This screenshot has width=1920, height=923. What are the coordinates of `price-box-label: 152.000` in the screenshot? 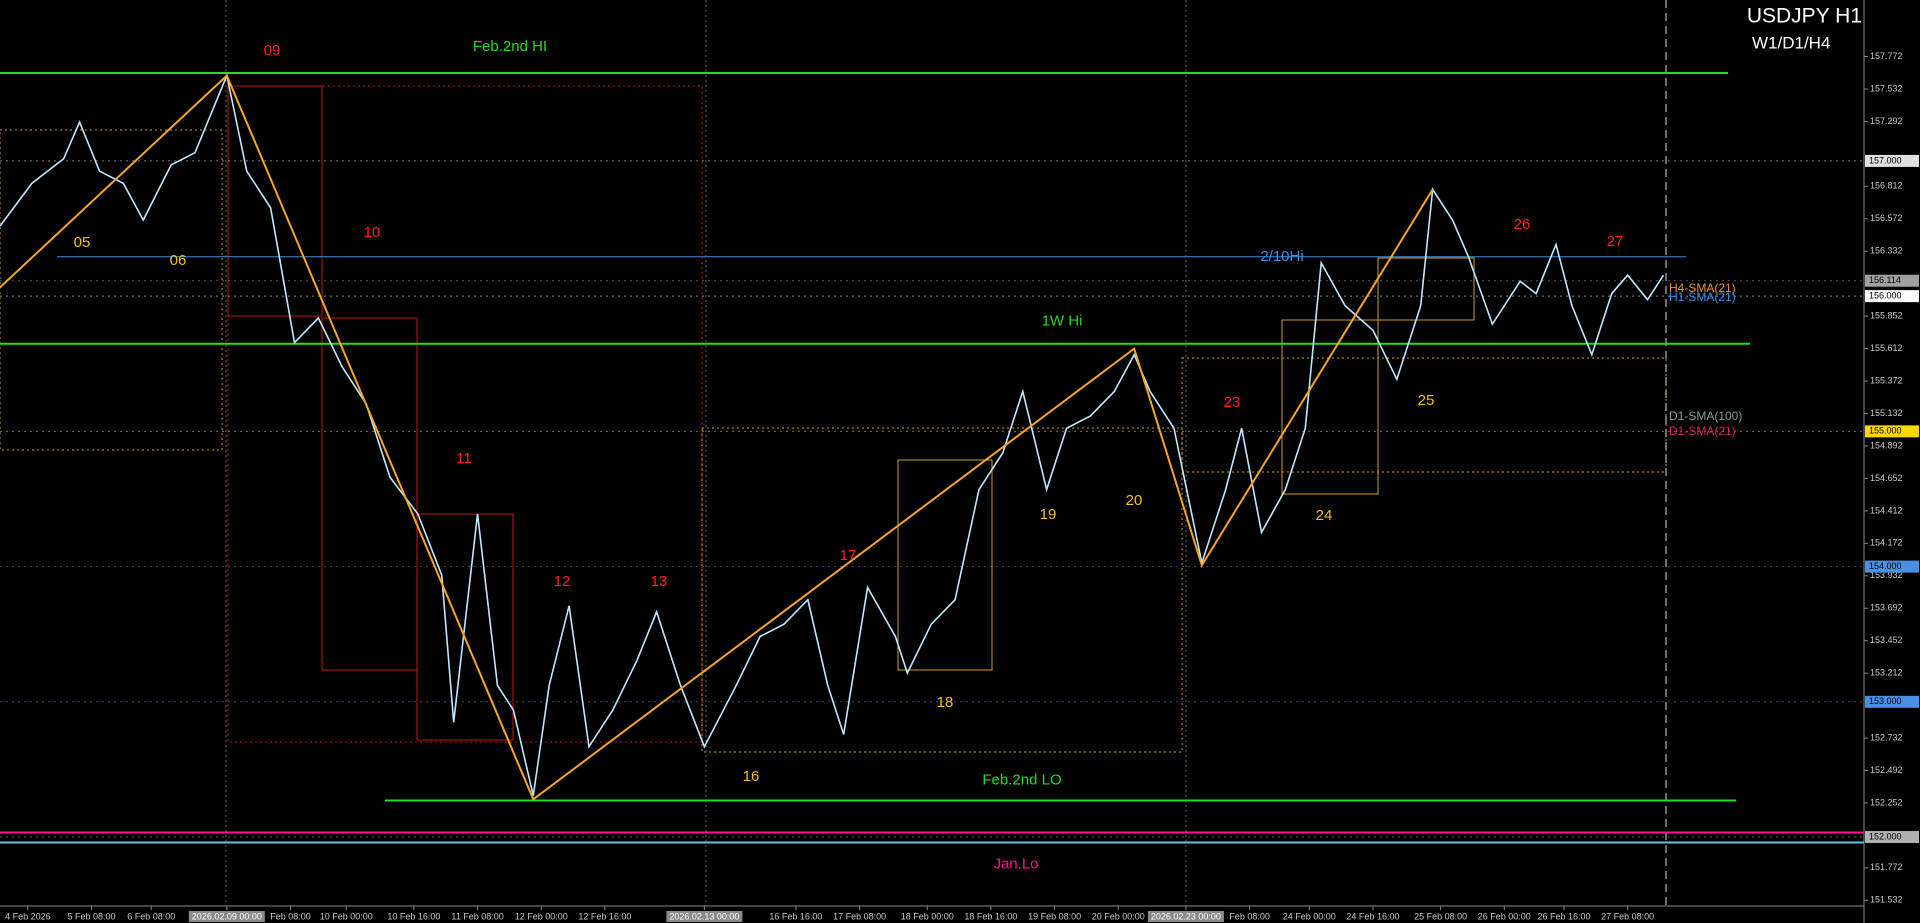 It's located at (1885, 836).